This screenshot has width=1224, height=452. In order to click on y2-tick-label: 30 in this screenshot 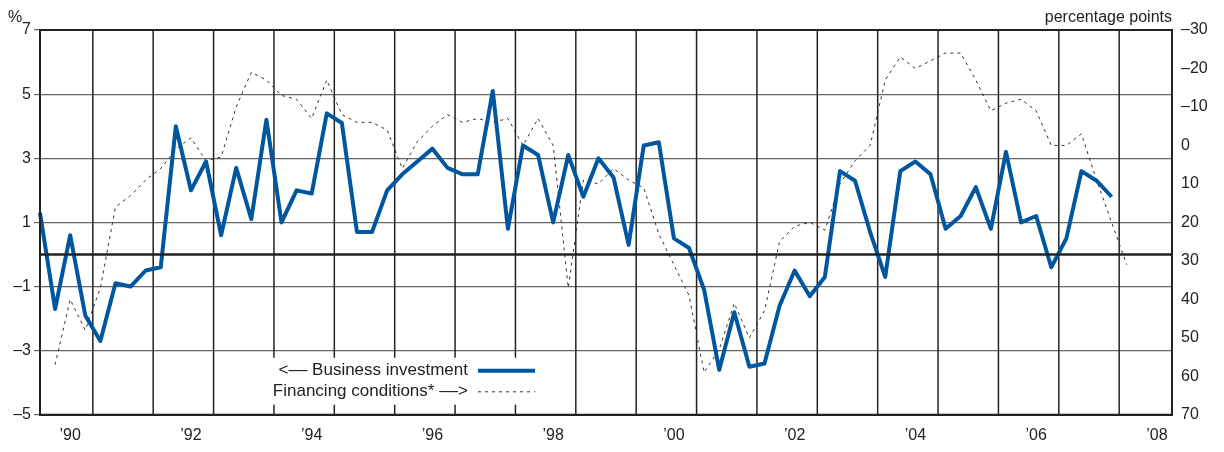, I will do `click(1190, 260)`.